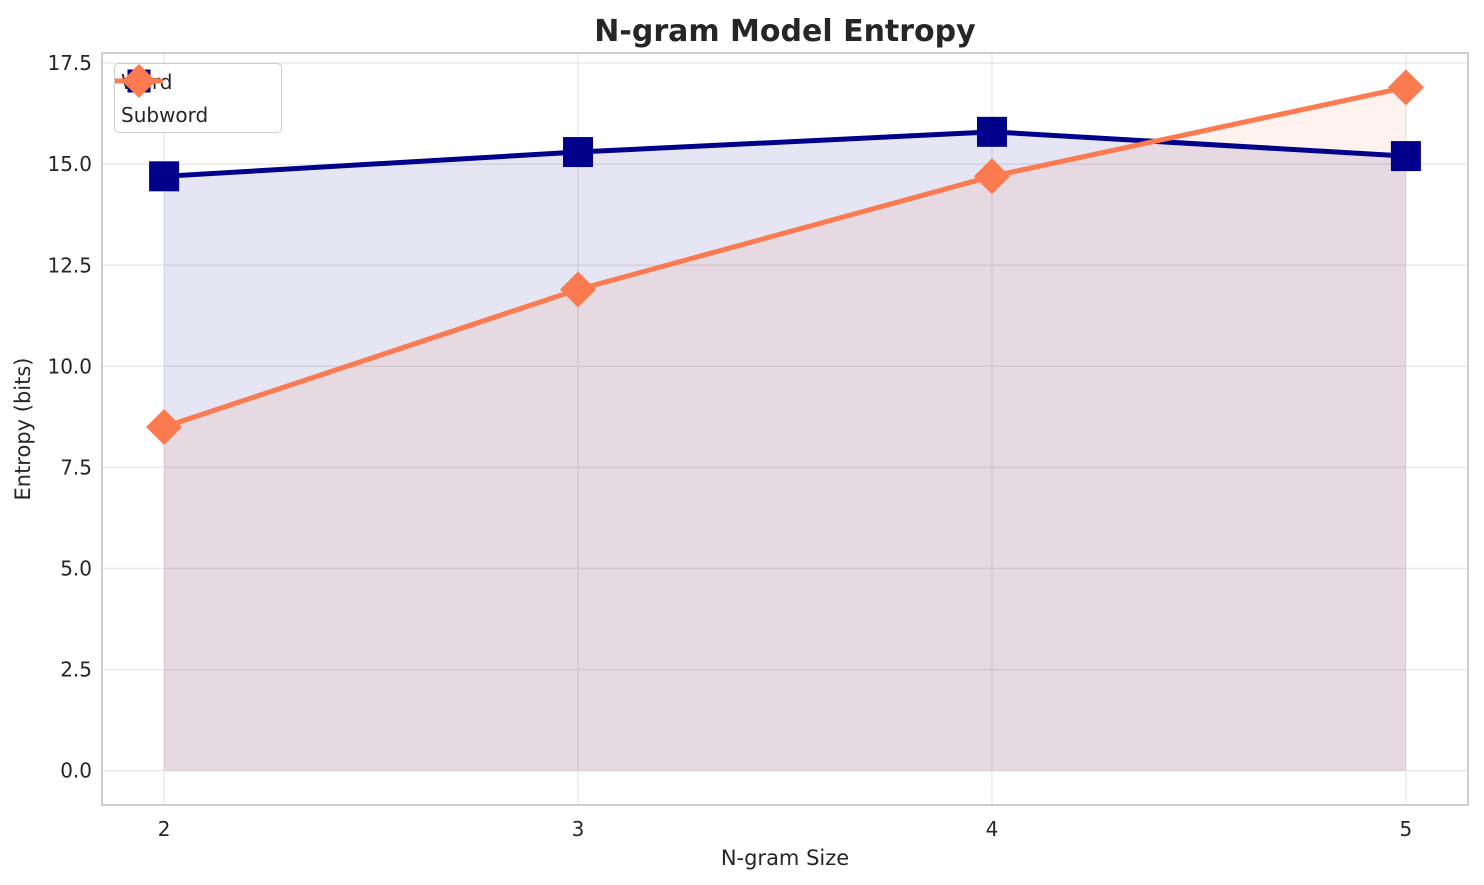 The image size is (1484, 885). What do you see at coordinates (69, 63) in the screenshot?
I see `y-tick-17.5: 17.5` at bounding box center [69, 63].